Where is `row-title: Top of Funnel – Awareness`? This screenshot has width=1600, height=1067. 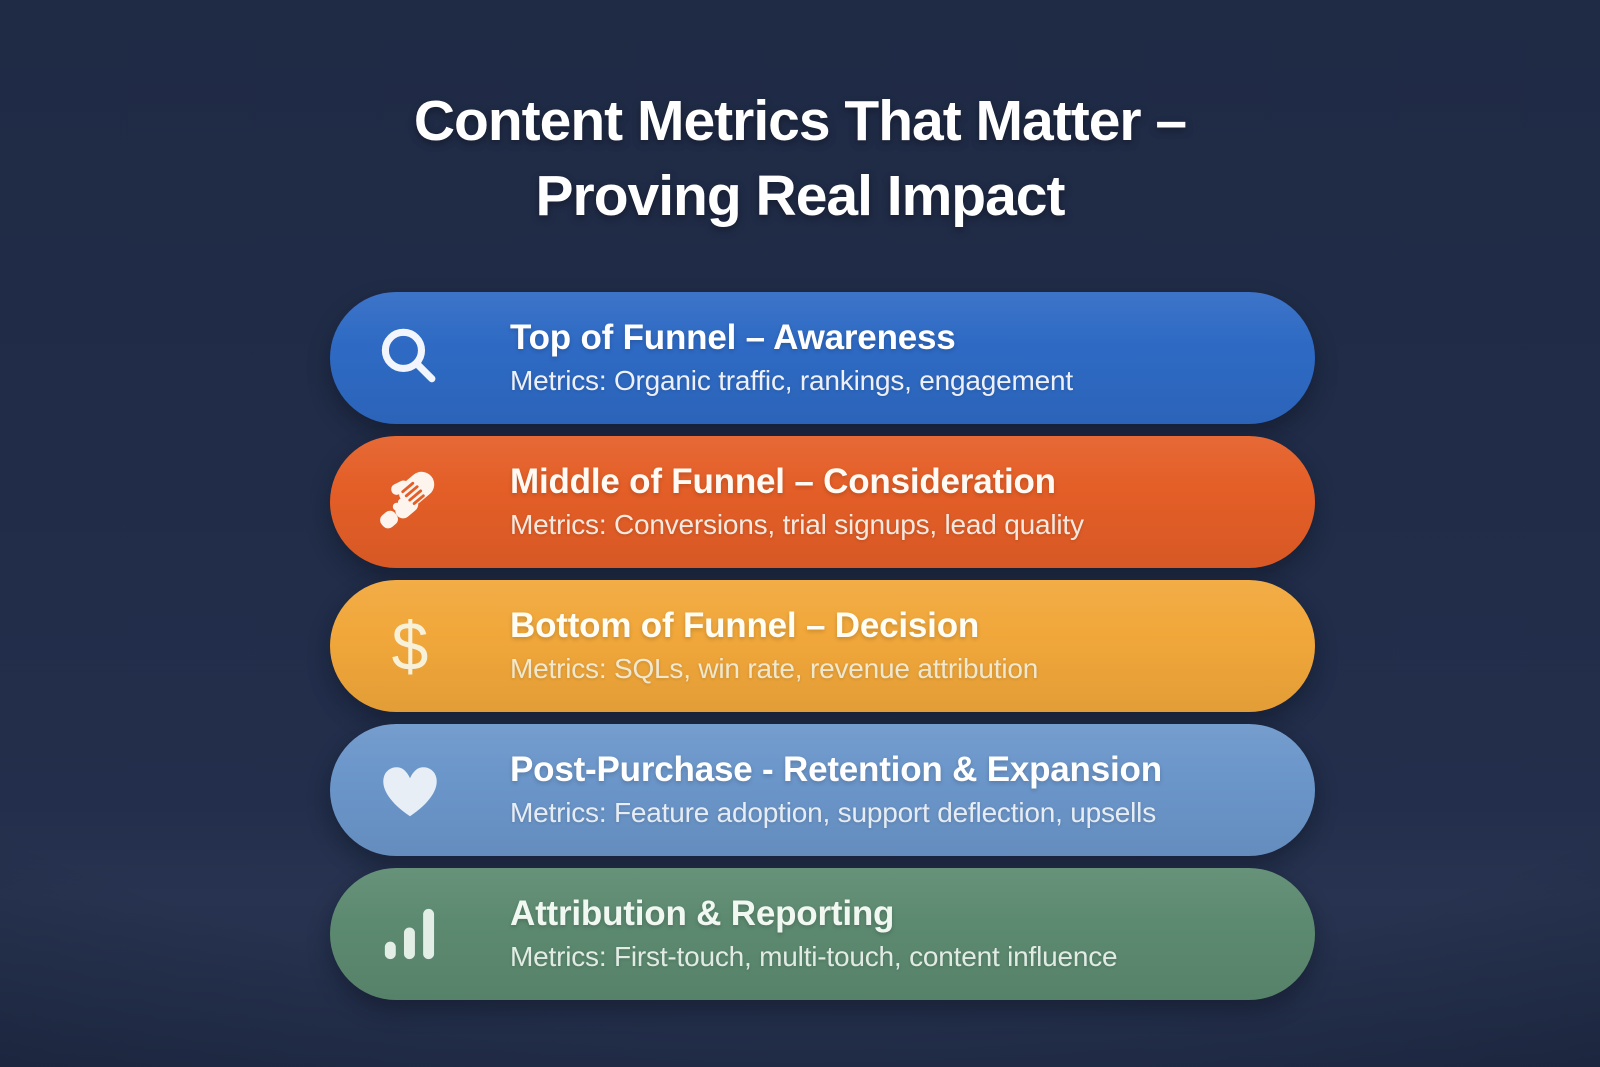 row-title: Top of Funnel – Awareness is located at coordinates (733, 337).